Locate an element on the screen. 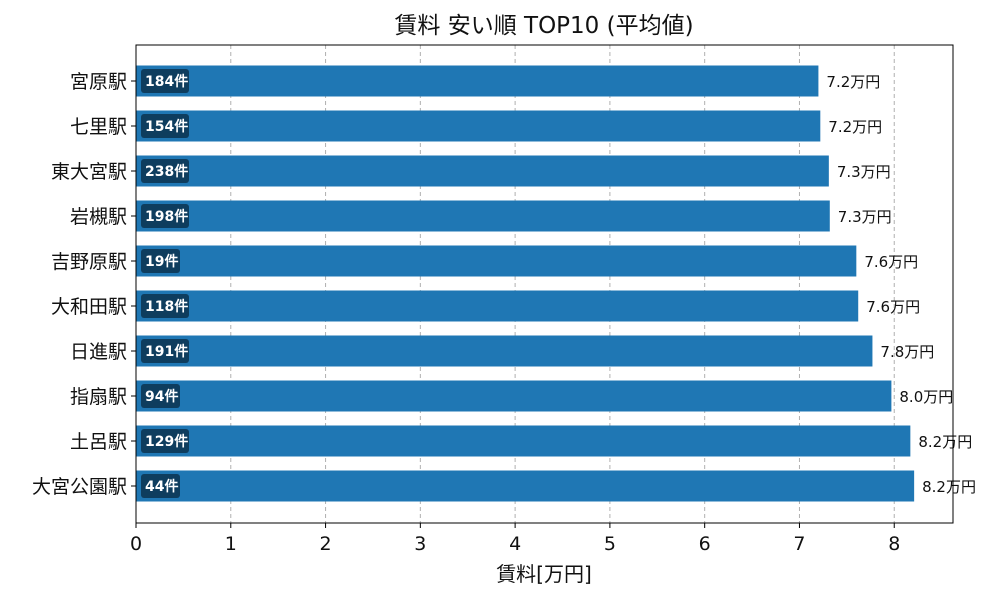  count-label: 198件 is located at coordinates (166, 216).